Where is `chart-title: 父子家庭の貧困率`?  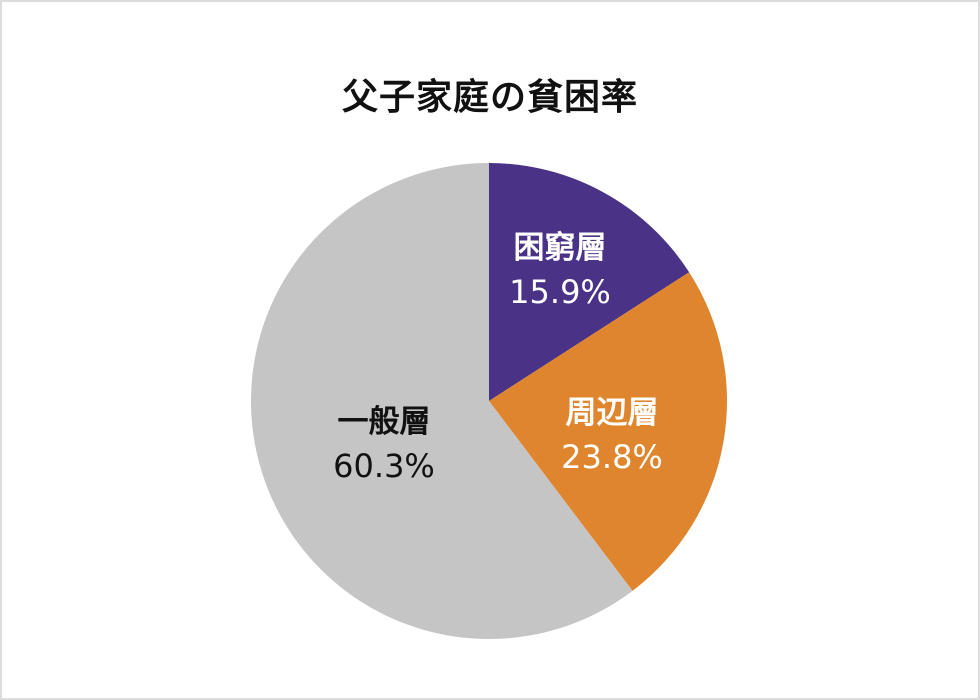
chart-title: 父子家庭の貧困率 is located at coordinates (489, 97).